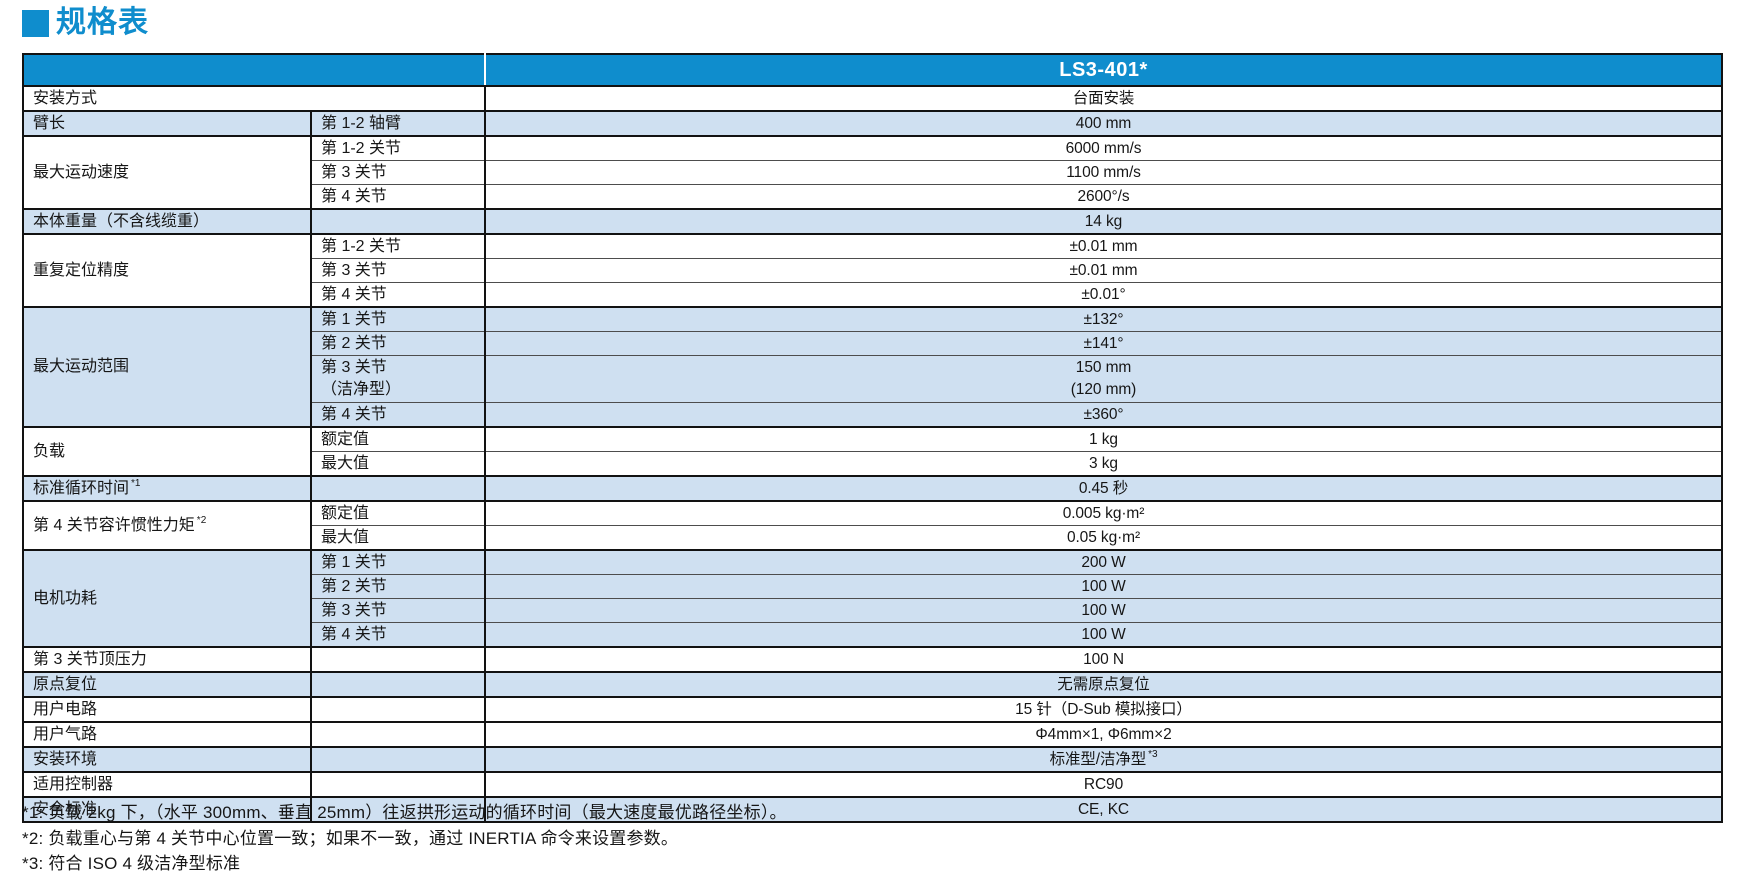  What do you see at coordinates (1103, 537) in the screenshot?
I see `value-cell: 0.05 kg·m²` at bounding box center [1103, 537].